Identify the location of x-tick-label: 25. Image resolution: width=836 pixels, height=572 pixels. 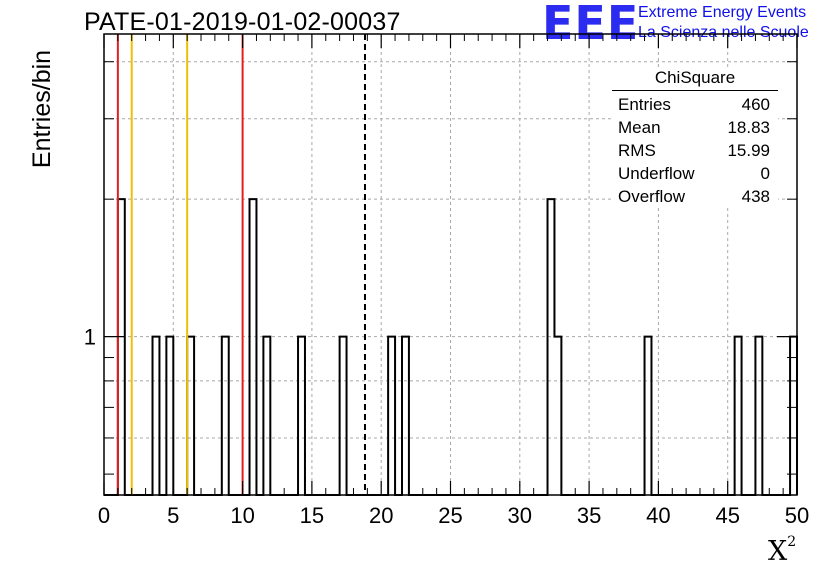
(450, 515).